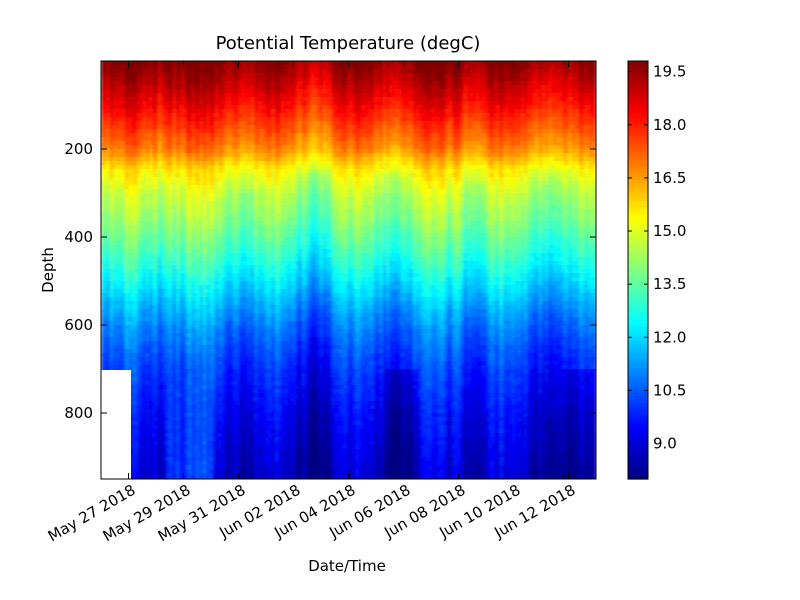 This screenshot has height=600, width=800. What do you see at coordinates (669, 178) in the screenshot?
I see `colorbar-tick-label: 16.5` at bounding box center [669, 178].